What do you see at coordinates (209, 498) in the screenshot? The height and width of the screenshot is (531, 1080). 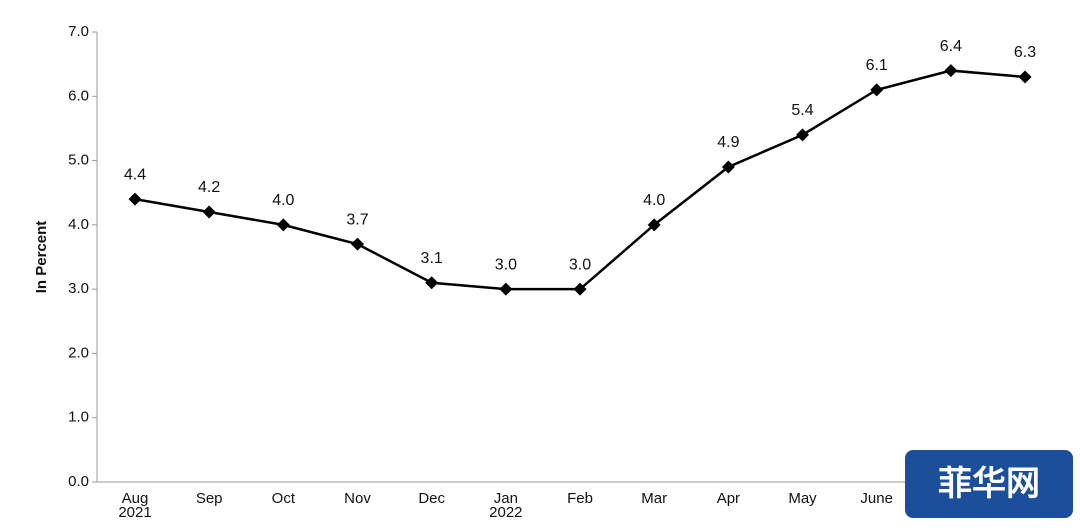 I see `x-tick-label: Sep` at bounding box center [209, 498].